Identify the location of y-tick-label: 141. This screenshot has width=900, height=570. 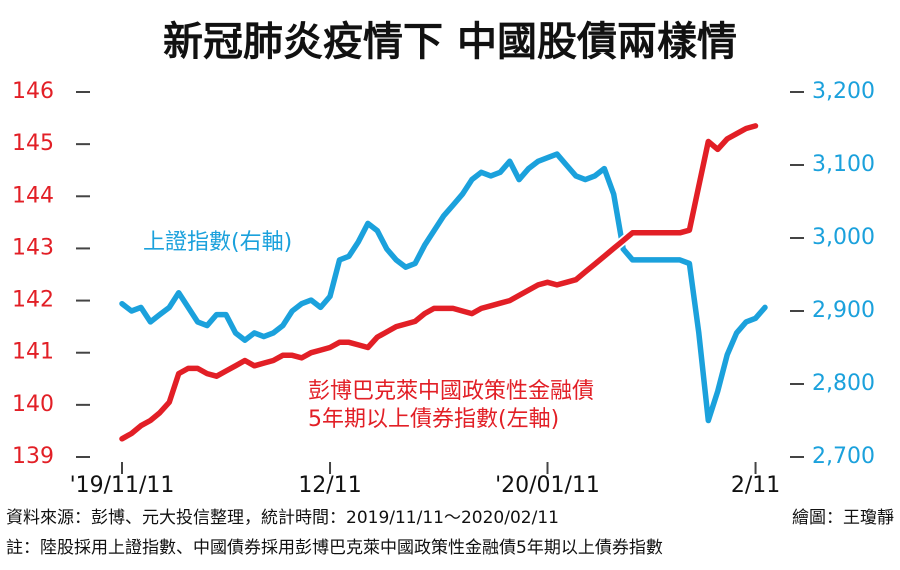
(33, 352).